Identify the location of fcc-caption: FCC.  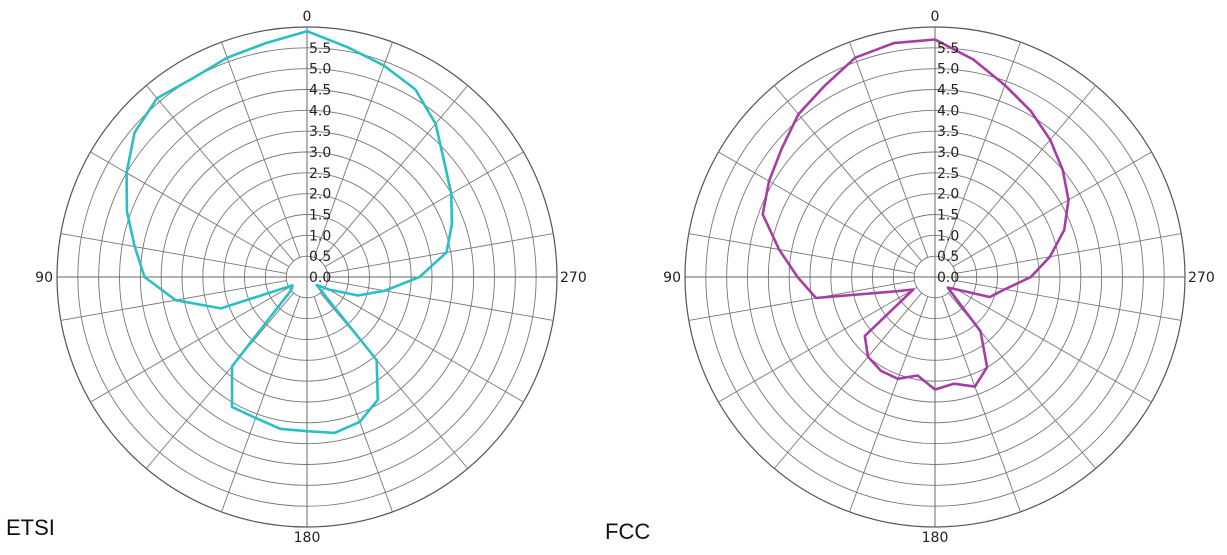
(628, 531).